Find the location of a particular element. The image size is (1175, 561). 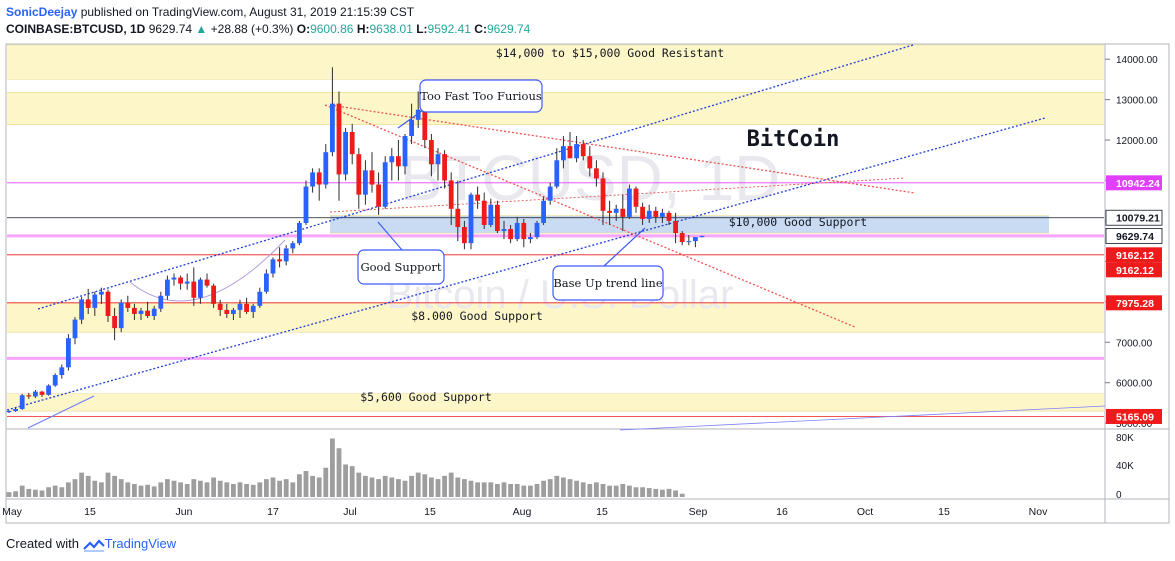

zone-label: $14,000 to $15,000 Good Resistant is located at coordinates (610, 53).